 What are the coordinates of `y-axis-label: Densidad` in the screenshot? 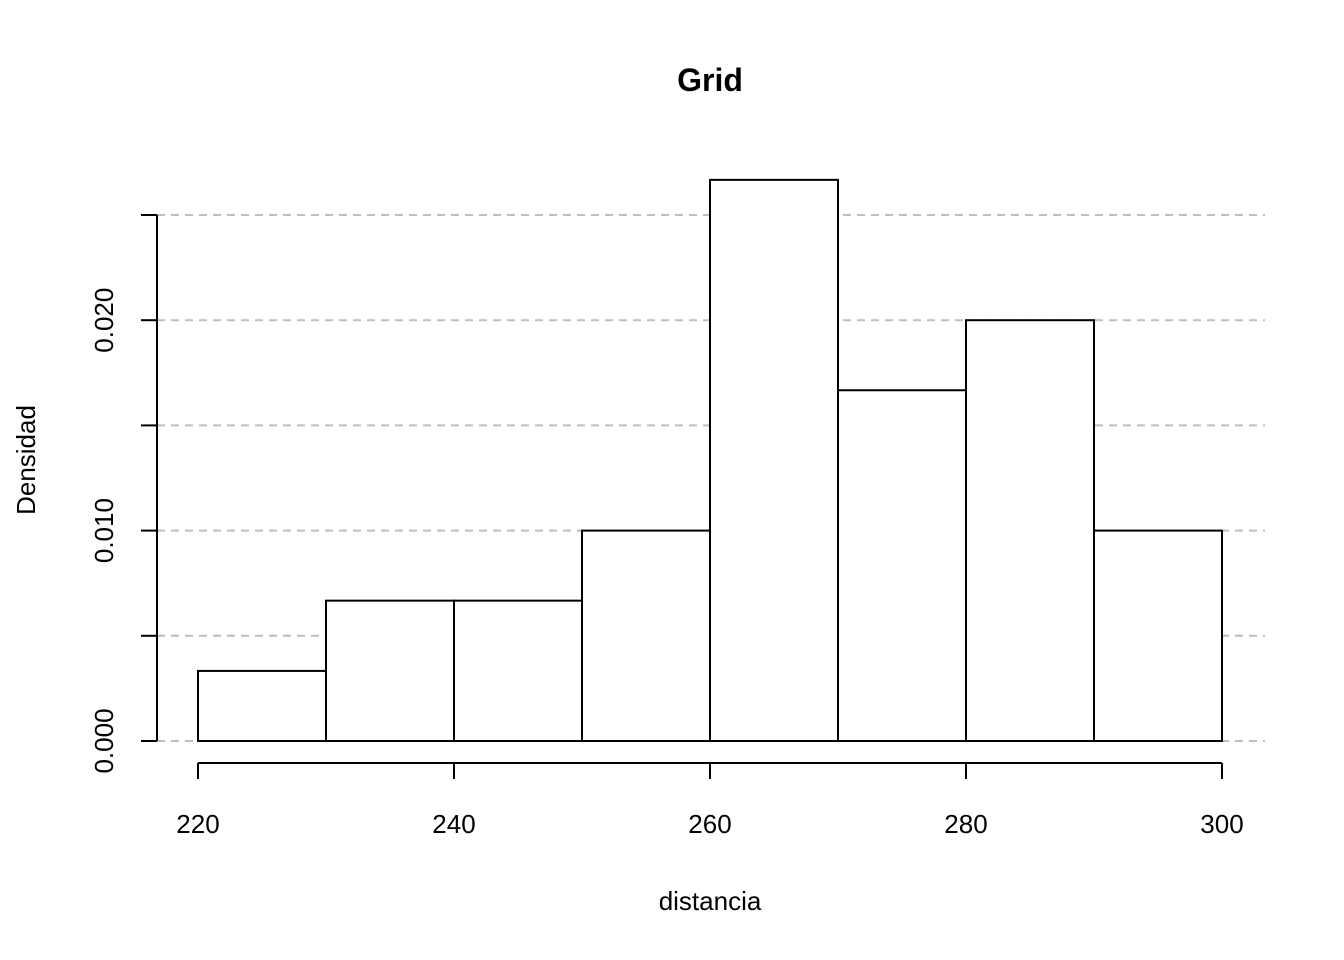 It's located at (26, 460).